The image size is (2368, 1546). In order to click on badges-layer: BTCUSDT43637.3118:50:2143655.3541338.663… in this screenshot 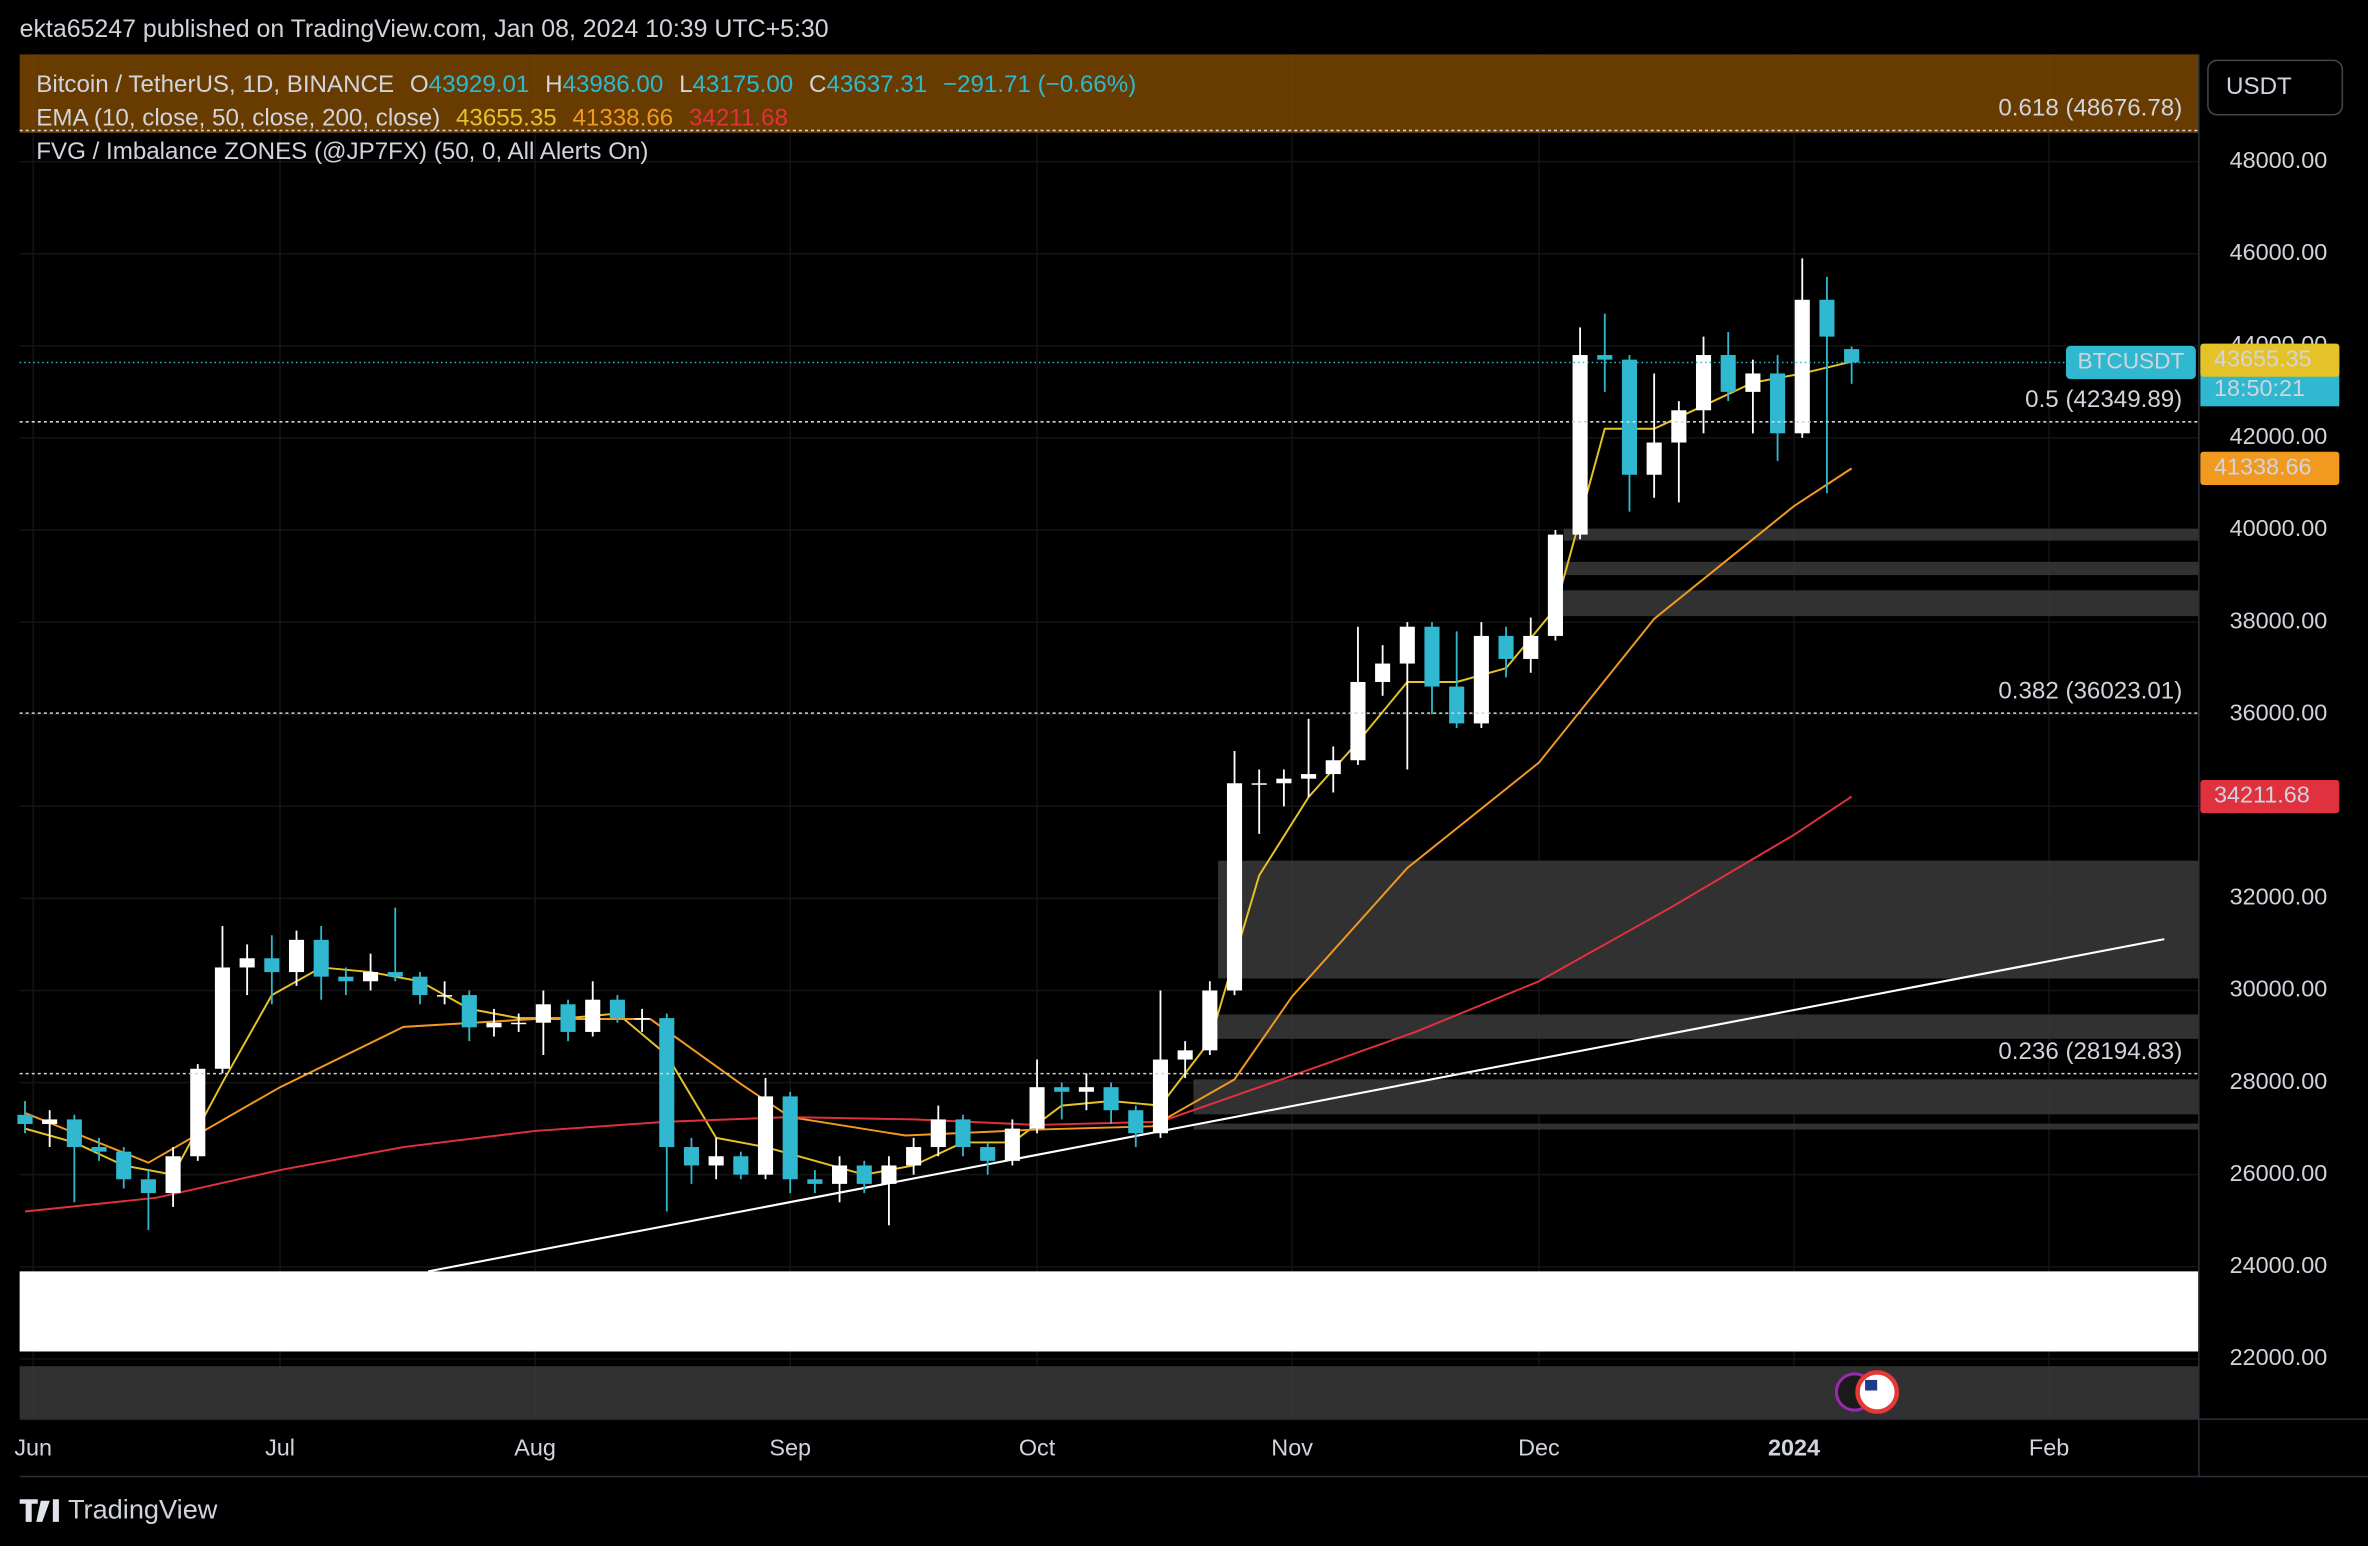, I will do `click(2202, 578)`.